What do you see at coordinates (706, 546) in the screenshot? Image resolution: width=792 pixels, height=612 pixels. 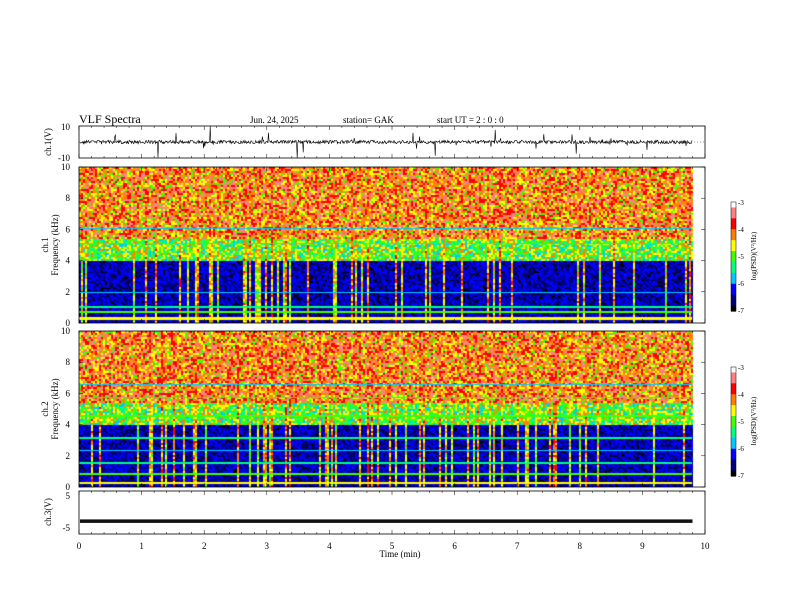 I see `x-tick-label: 10` at bounding box center [706, 546].